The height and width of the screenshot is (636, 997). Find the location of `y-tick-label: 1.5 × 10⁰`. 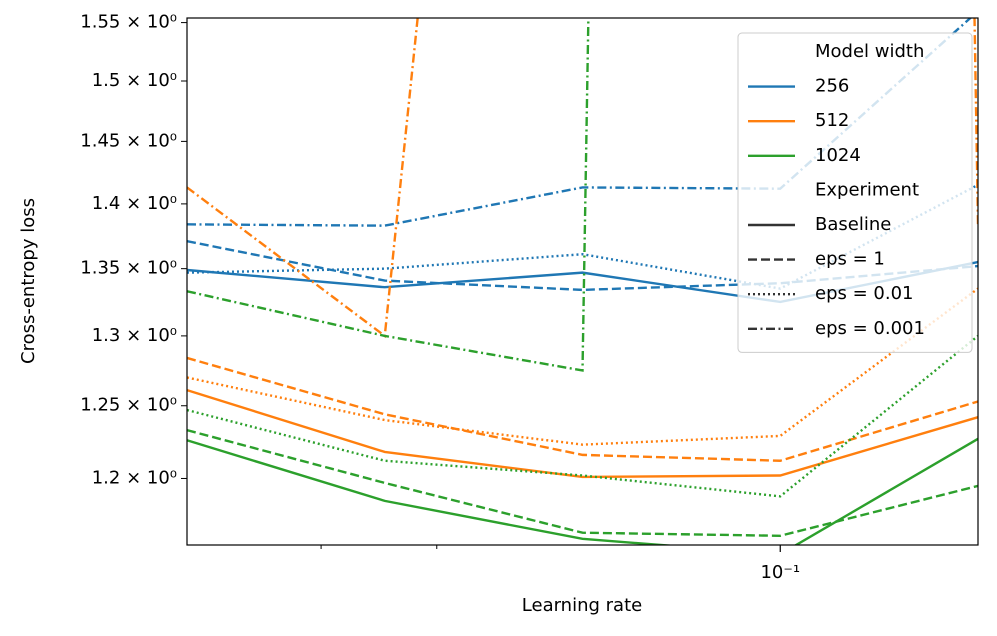

y-tick-label: 1.5 × 10⁰ is located at coordinates (134, 80).